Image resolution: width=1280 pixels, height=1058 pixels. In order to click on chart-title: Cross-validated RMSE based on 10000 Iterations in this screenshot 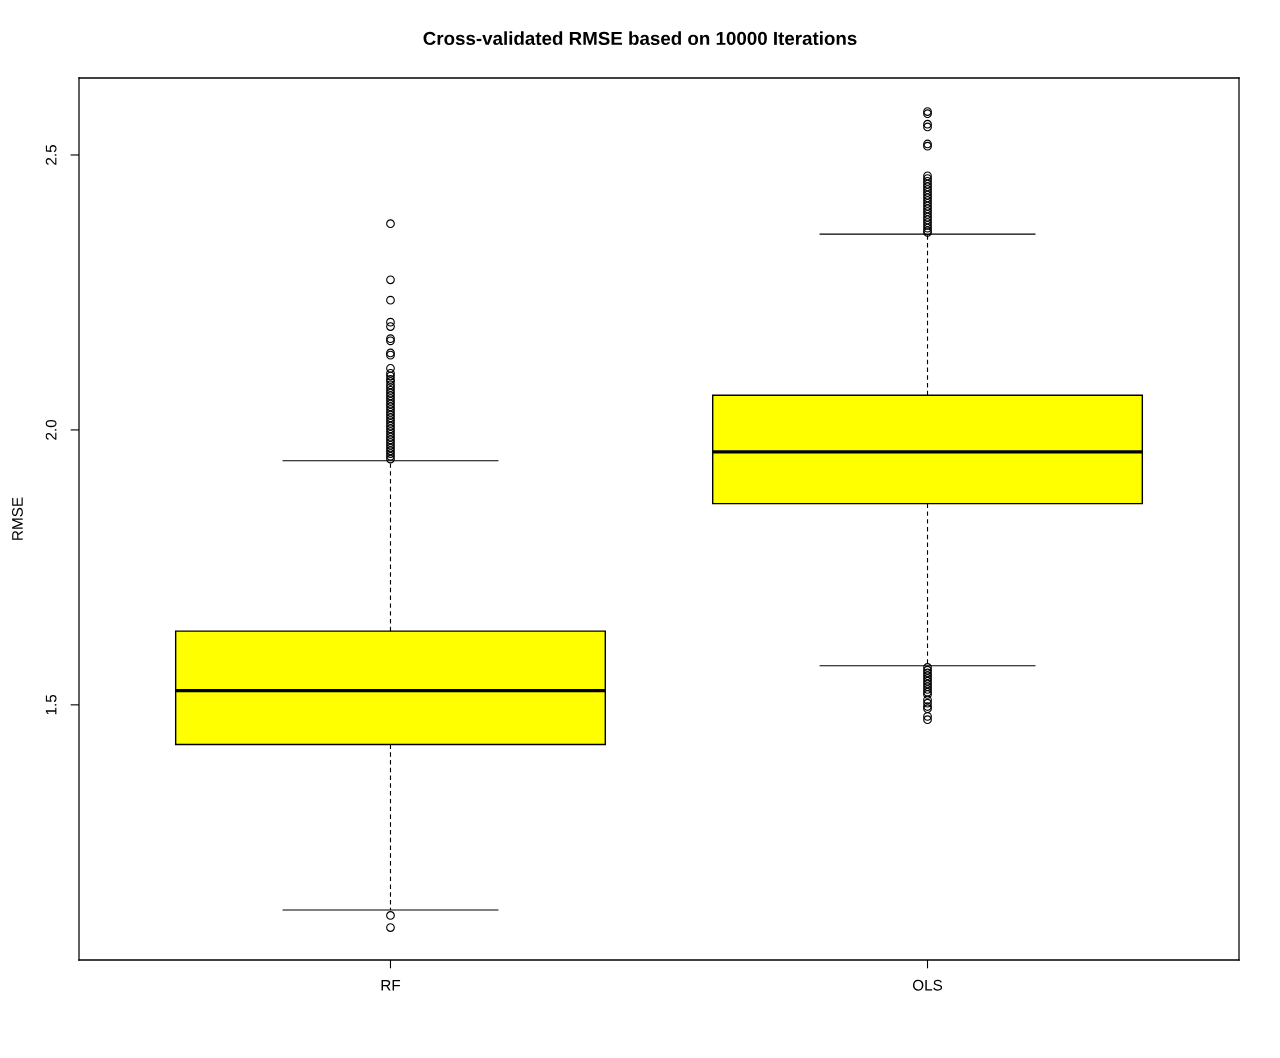, I will do `click(640, 38)`.